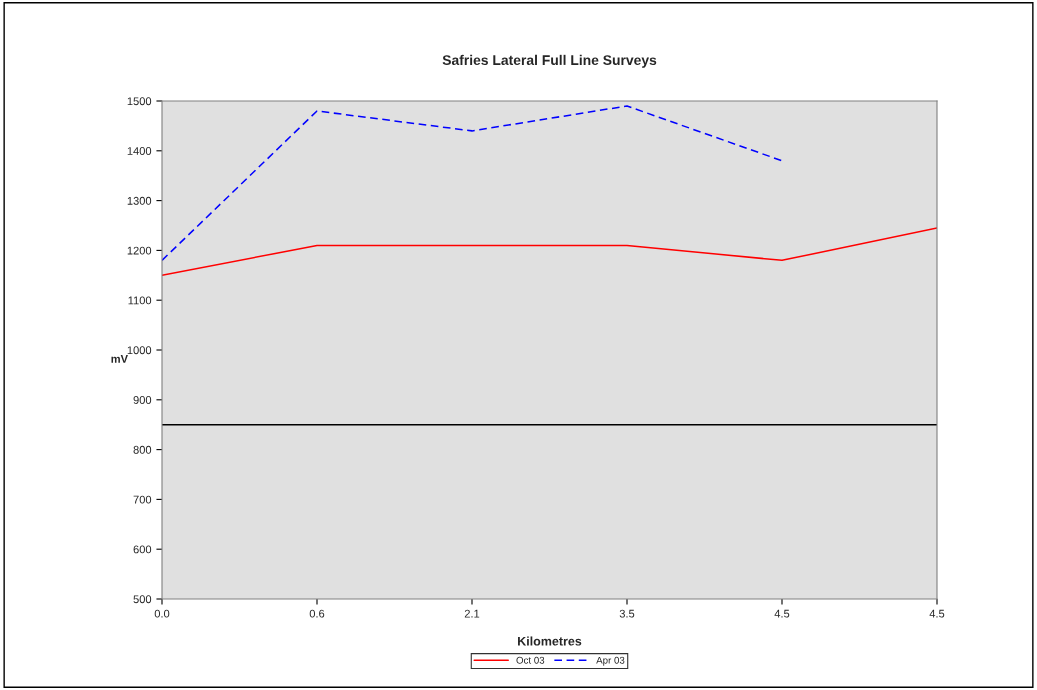  What do you see at coordinates (139, 151) in the screenshot?
I see `y-tick-label: 1400` at bounding box center [139, 151].